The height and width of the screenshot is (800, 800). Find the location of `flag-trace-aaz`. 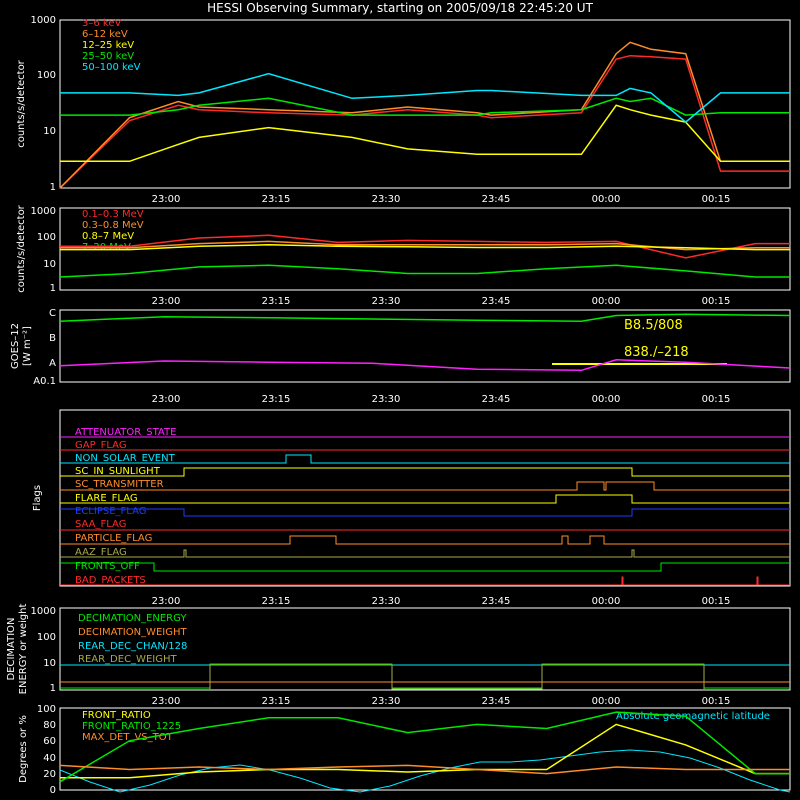

flag-trace-aaz is located at coordinates (425, 553).